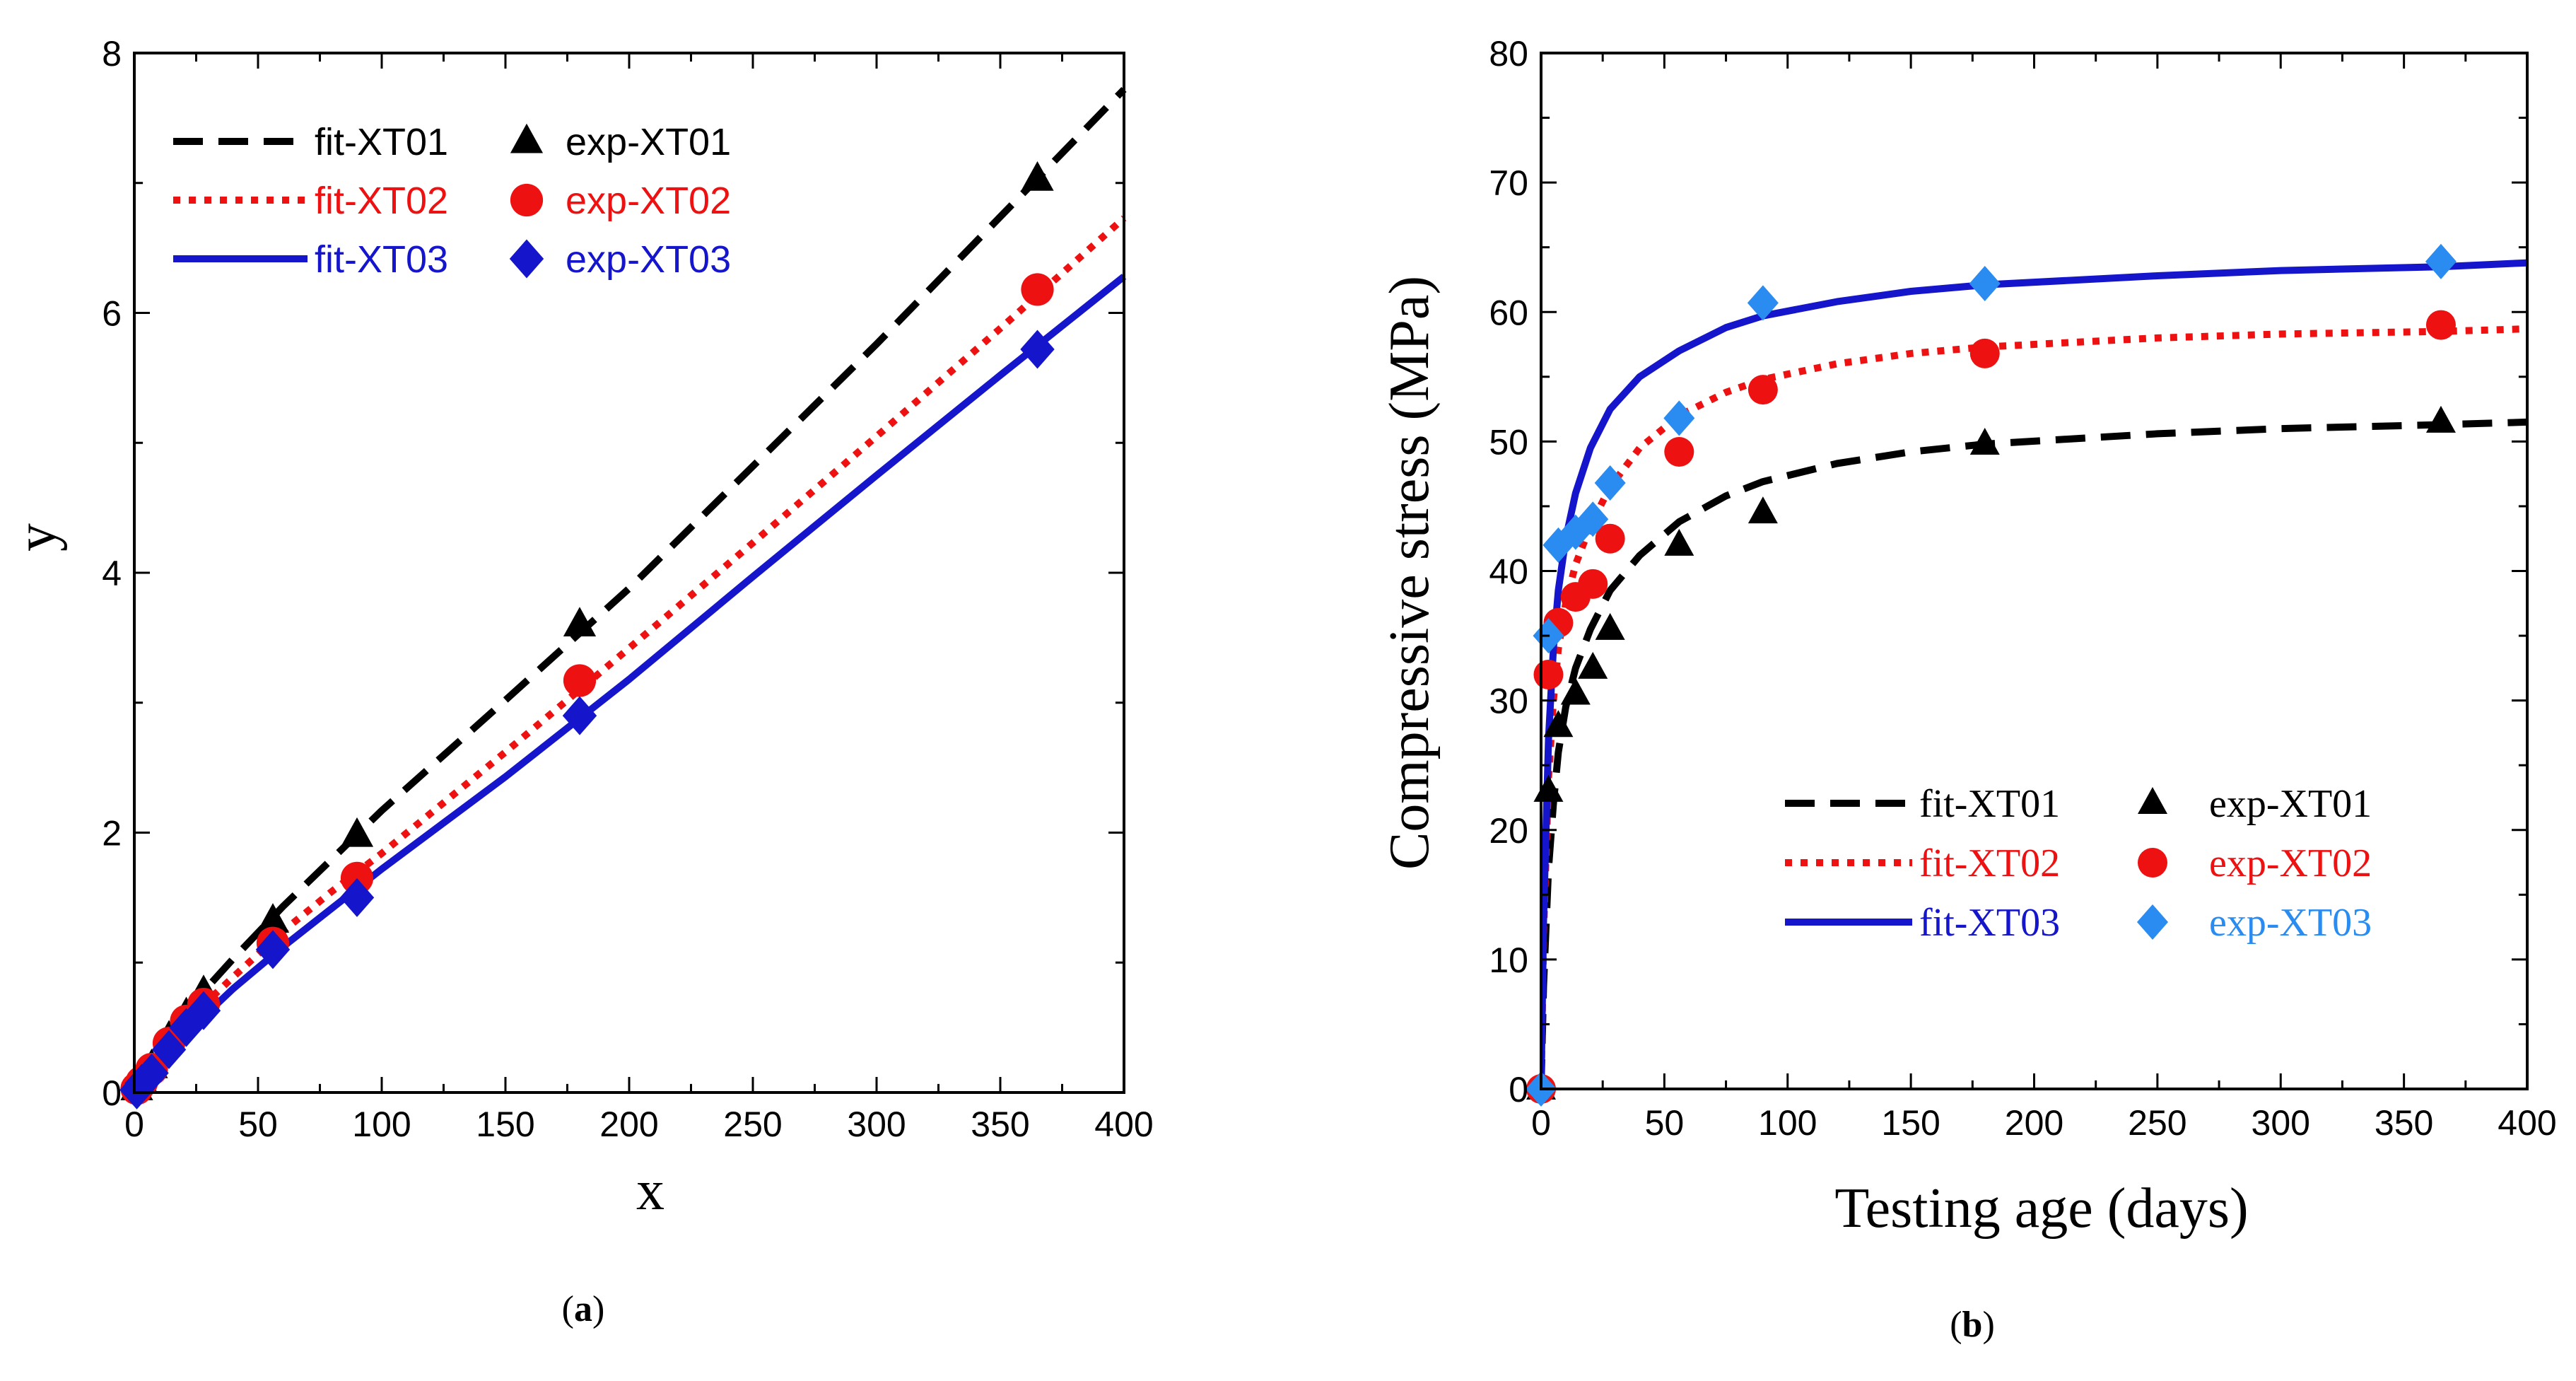  What do you see at coordinates (1508, 572) in the screenshot?
I see `panel-b-y-tick-label: 40` at bounding box center [1508, 572].